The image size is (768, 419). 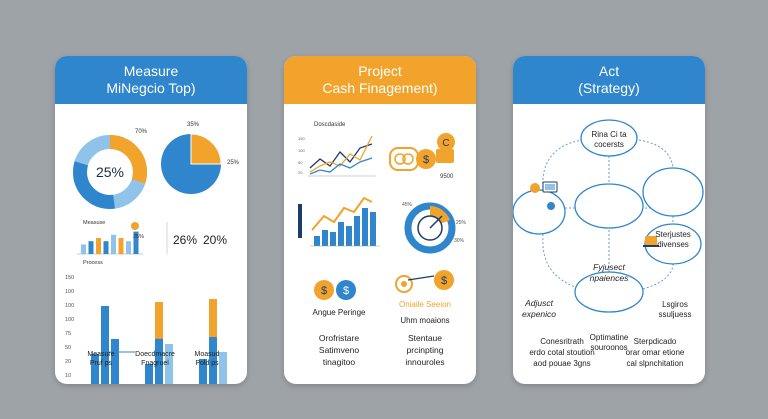 I want to click on svg-text: 25%, so click(x=461, y=223).